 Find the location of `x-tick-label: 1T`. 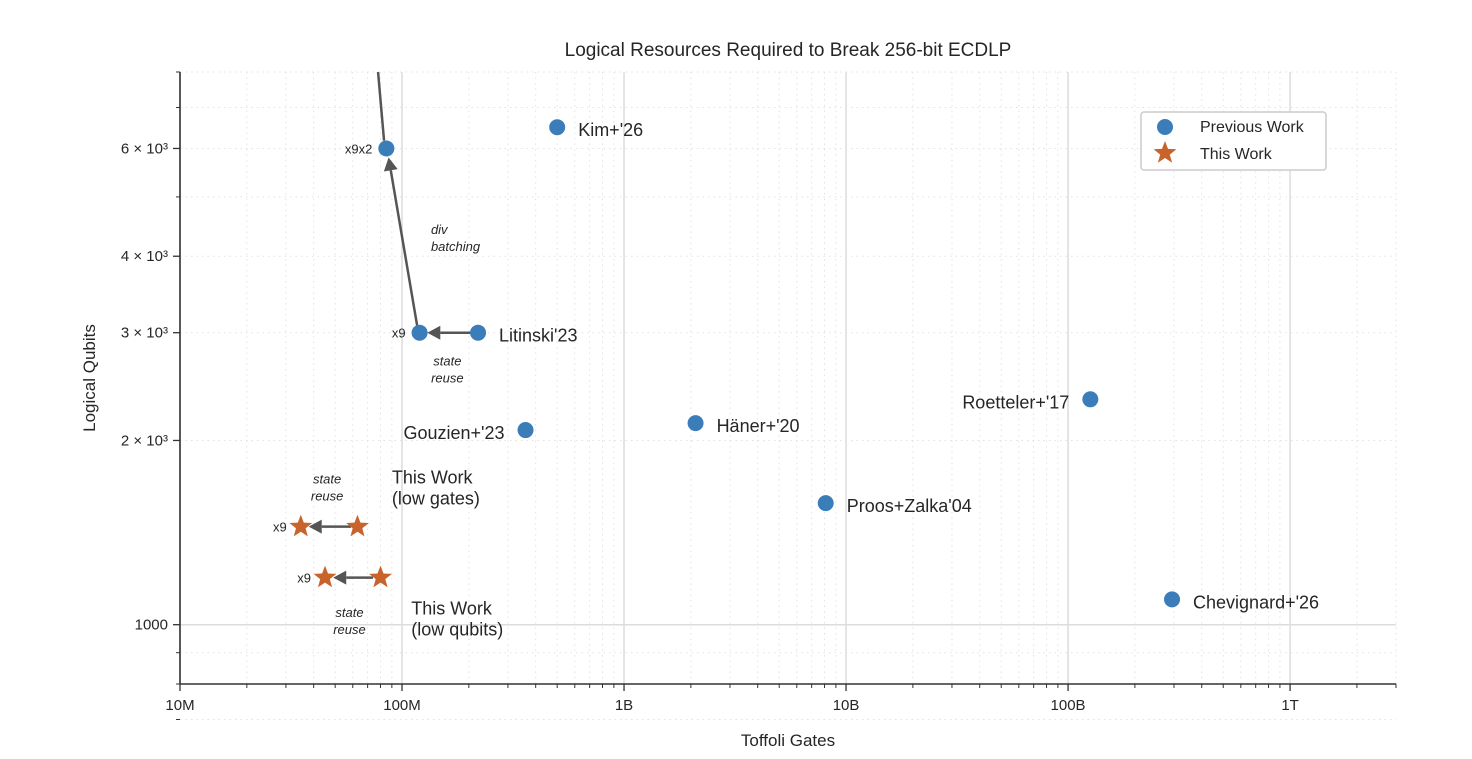

x-tick-label: 1T is located at coordinates (1290, 705).